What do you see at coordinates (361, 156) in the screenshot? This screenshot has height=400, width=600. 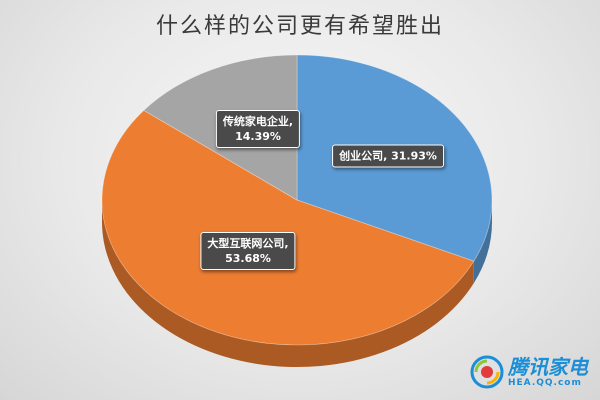 I see `slice-label-0-name: 创业公司` at bounding box center [361, 156].